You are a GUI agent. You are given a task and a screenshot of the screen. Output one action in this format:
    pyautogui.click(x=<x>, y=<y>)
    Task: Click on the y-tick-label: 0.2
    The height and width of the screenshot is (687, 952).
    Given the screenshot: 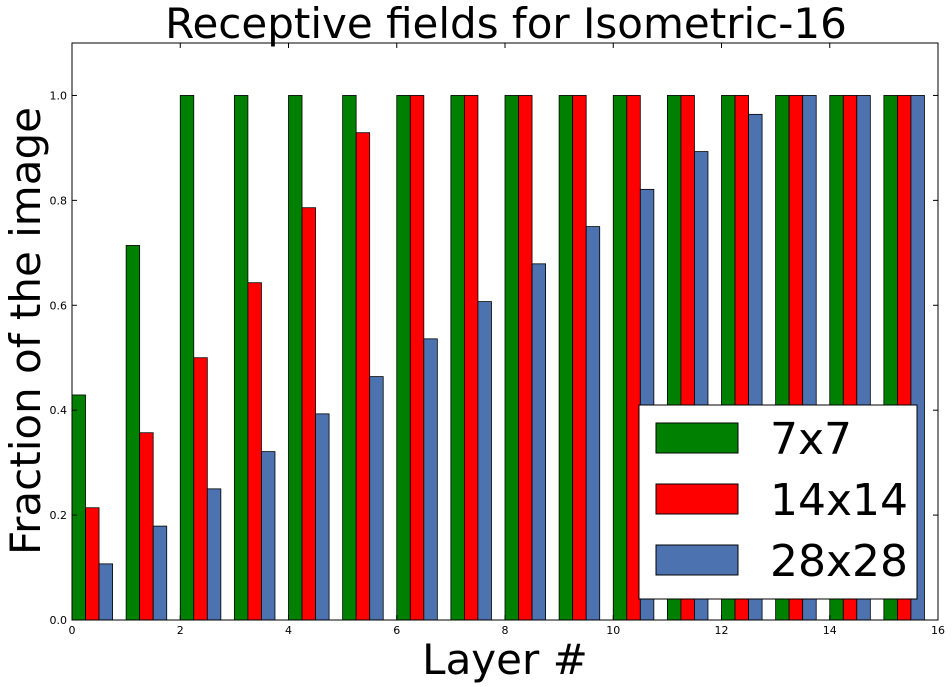 What is the action you would take?
    pyautogui.click(x=59, y=515)
    